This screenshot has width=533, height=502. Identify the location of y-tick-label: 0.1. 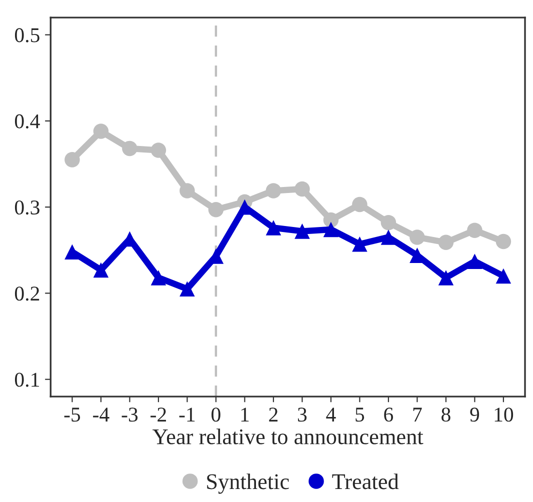
(26, 379).